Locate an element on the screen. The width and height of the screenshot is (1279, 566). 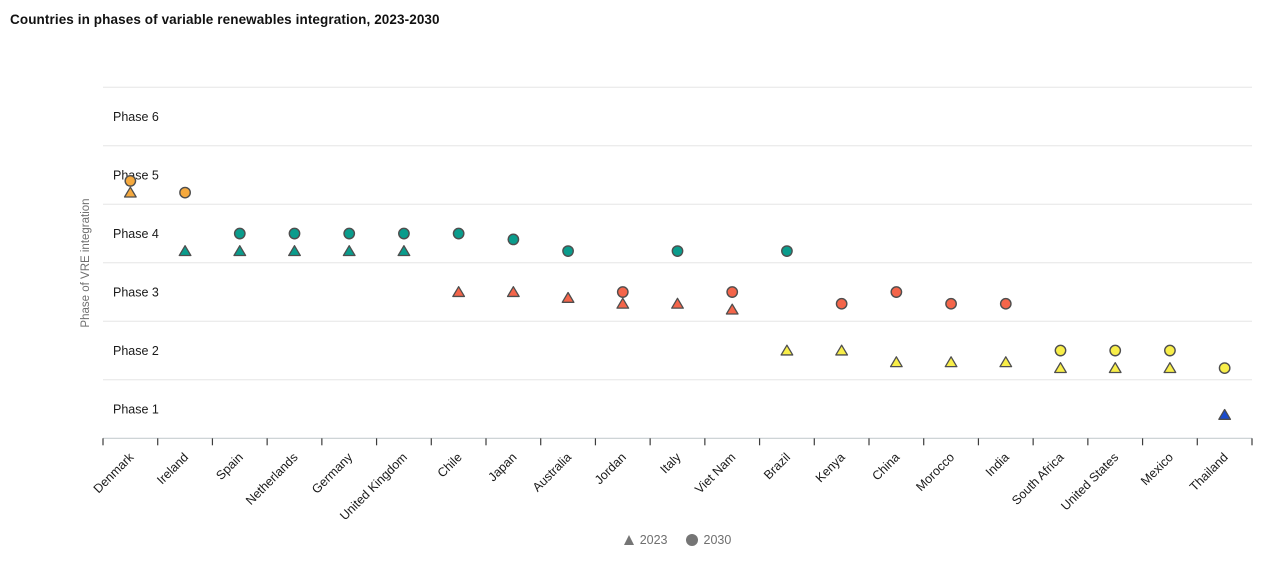
legend-label-2030: 2030 is located at coordinates (717, 540).